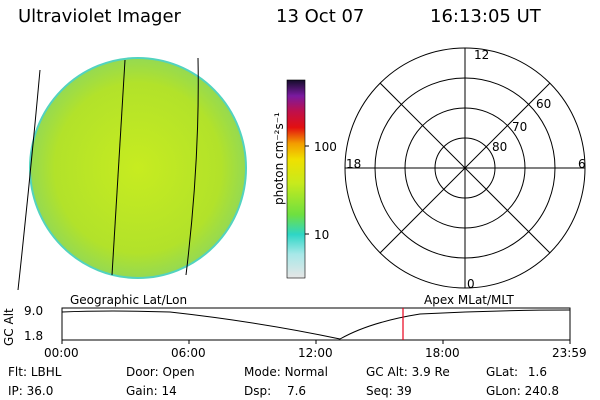 This screenshot has width=600, height=400. I want to click on status-gc-alt: GC Alt: 3.9 Re, so click(408, 372).